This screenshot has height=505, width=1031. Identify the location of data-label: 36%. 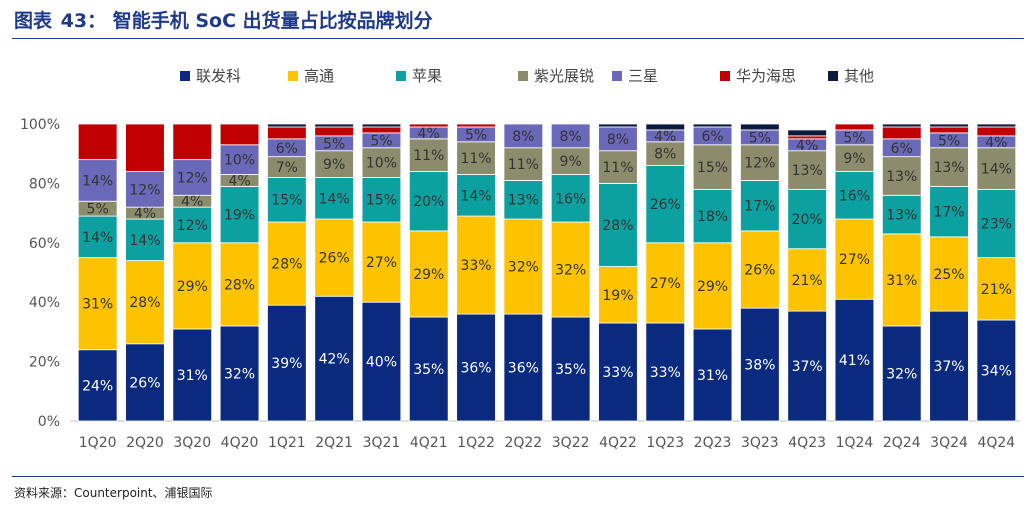
(523, 369).